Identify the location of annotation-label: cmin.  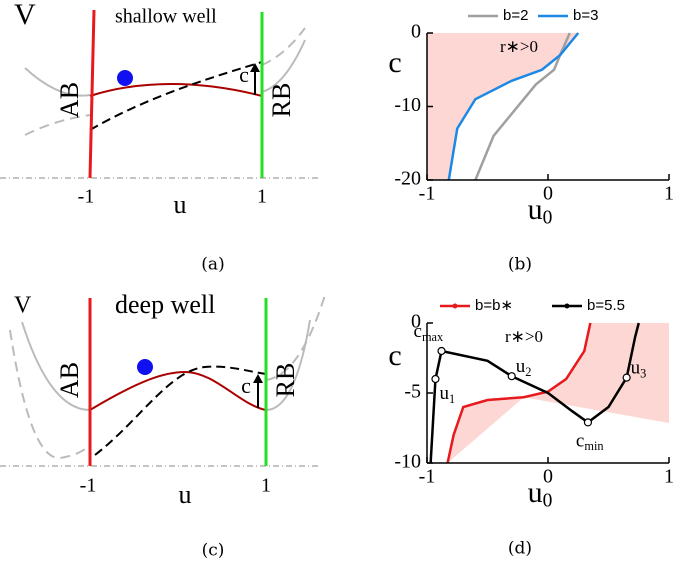
(590, 442).